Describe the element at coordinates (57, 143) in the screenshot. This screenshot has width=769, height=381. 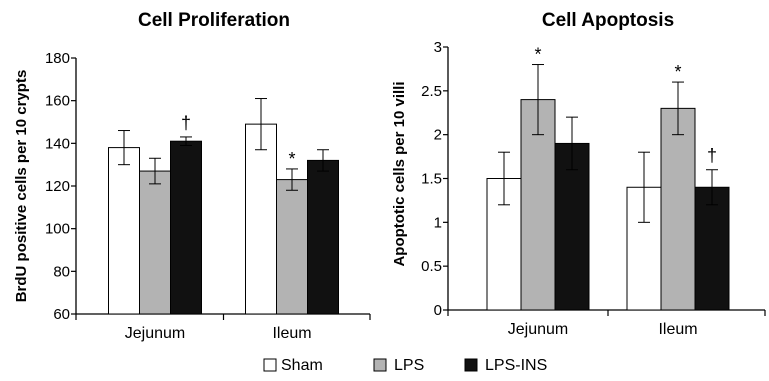
I see `y-tick-label: 140` at that location.